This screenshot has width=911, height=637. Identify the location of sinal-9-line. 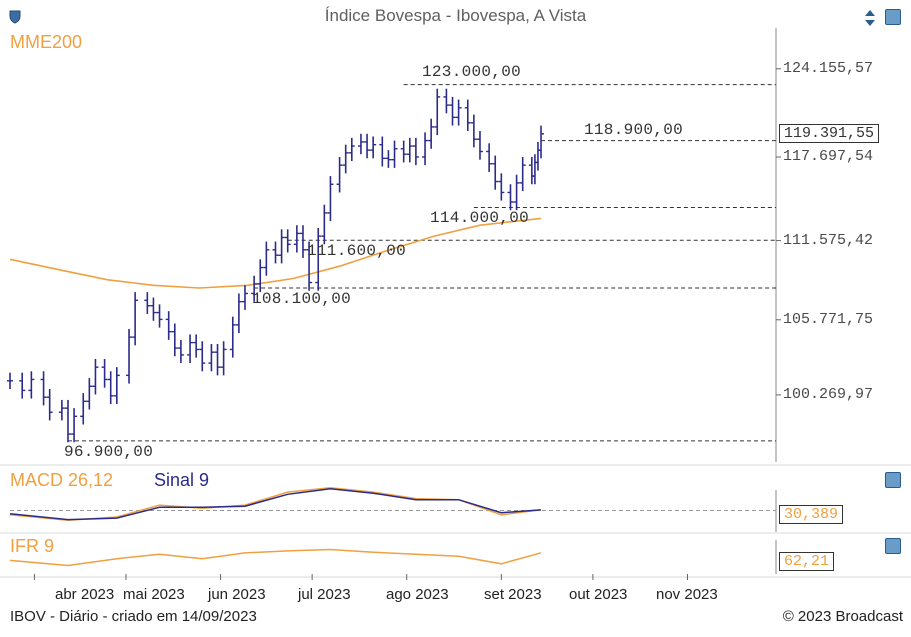
(275, 504).